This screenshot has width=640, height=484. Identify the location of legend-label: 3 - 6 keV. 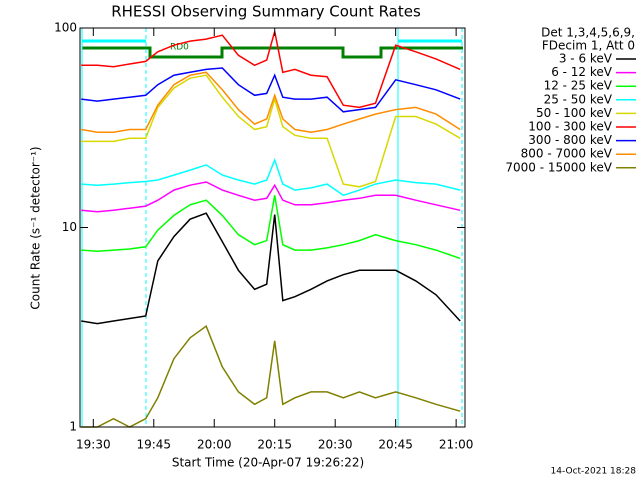
(586, 59).